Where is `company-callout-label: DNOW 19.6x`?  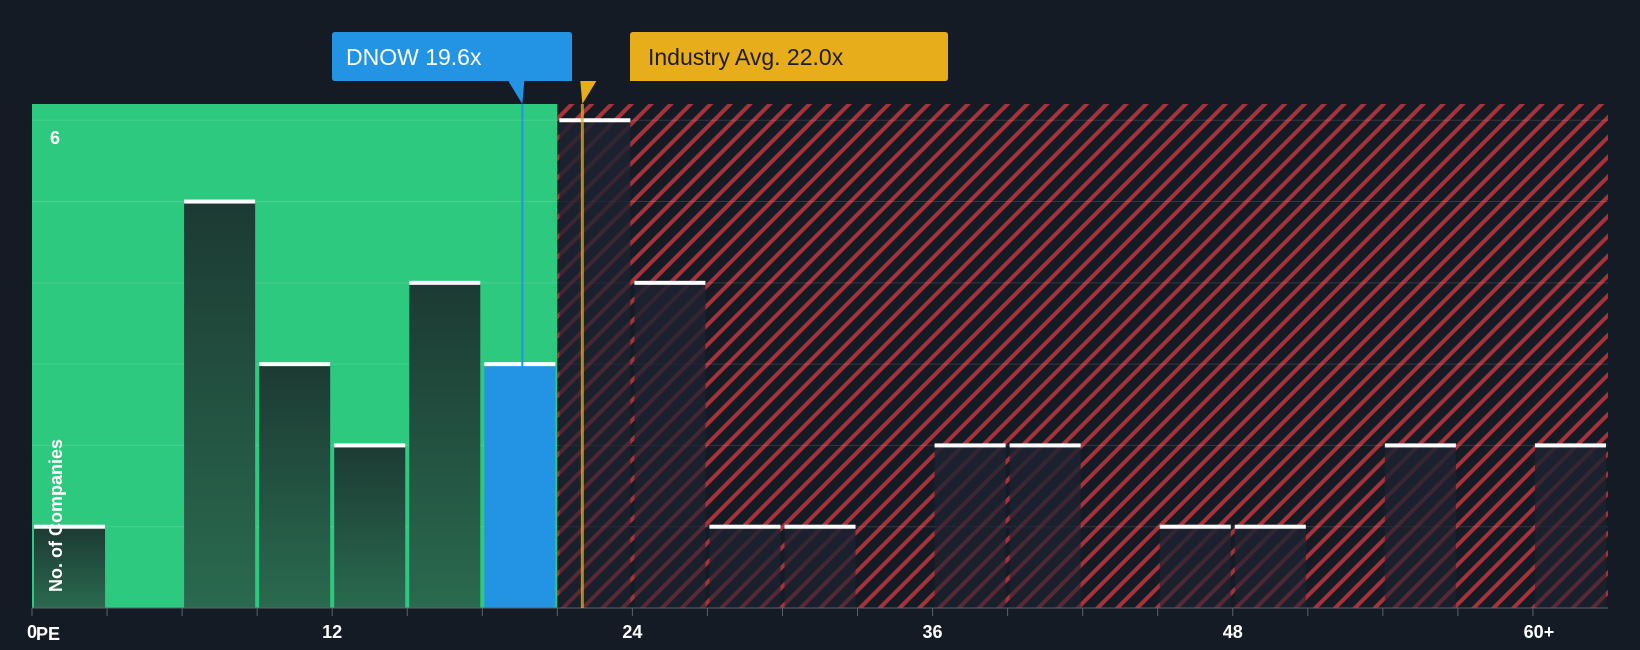 company-callout-label: DNOW 19.6x is located at coordinates (414, 57).